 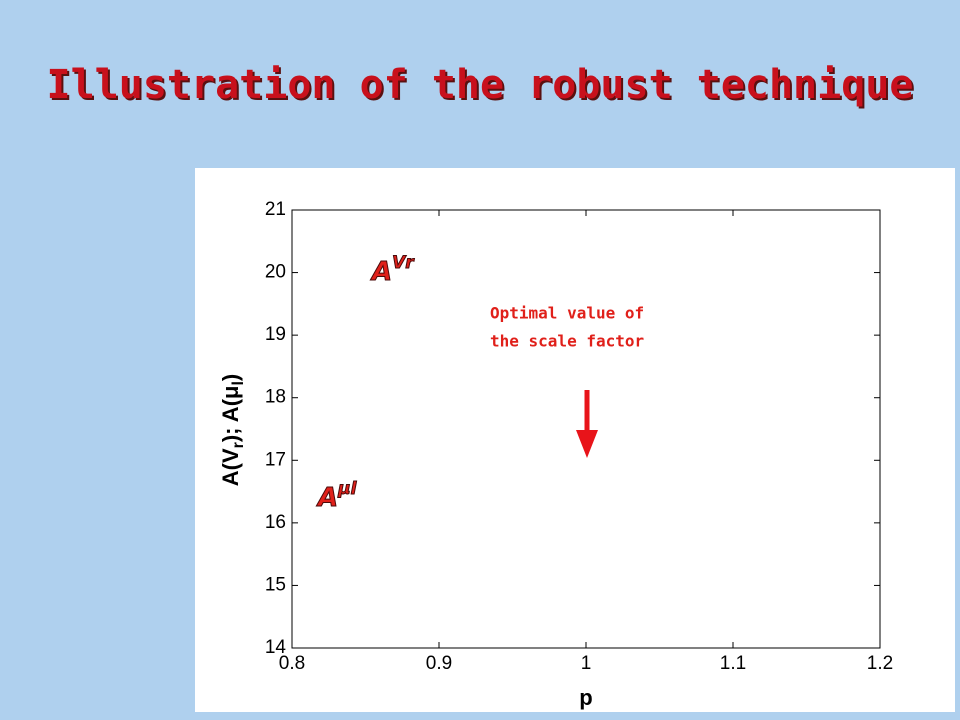 I want to click on y-axis-label: A(Vr); A(μl), so click(x=232, y=430).